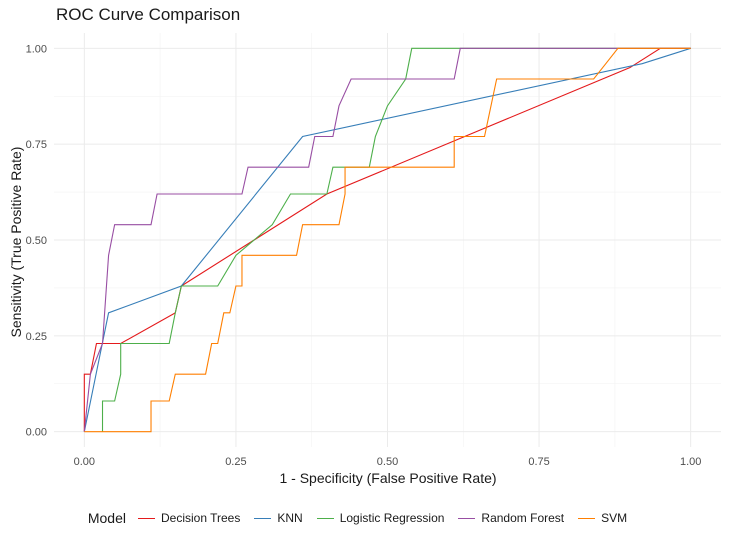 Image resolution: width=729 pixels, height=545 pixels. Describe the element at coordinates (106, 518) in the screenshot. I see `legend-title: Model` at that location.